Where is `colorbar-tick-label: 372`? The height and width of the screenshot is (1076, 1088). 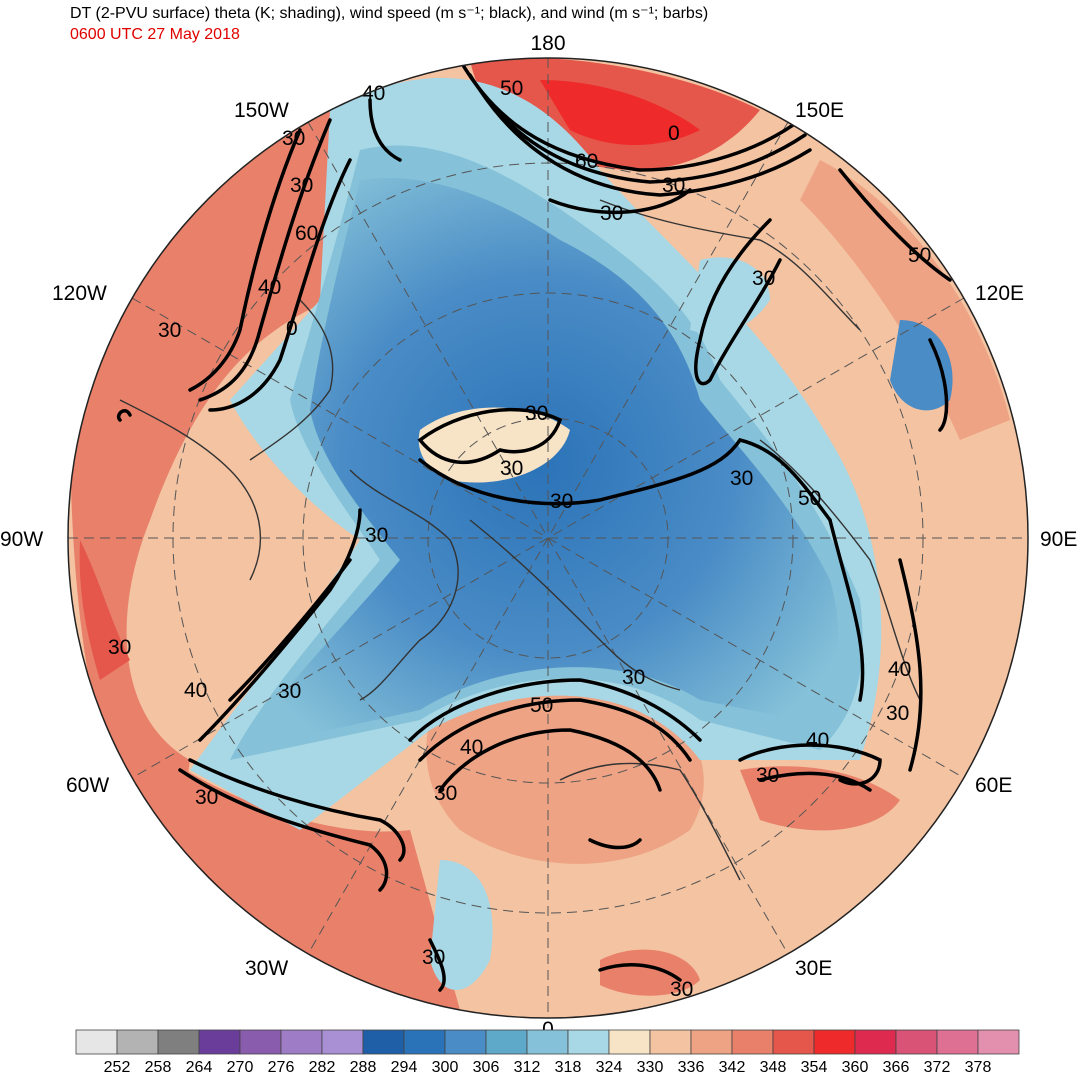 colorbar-tick-label: 372 is located at coordinates (937, 1067).